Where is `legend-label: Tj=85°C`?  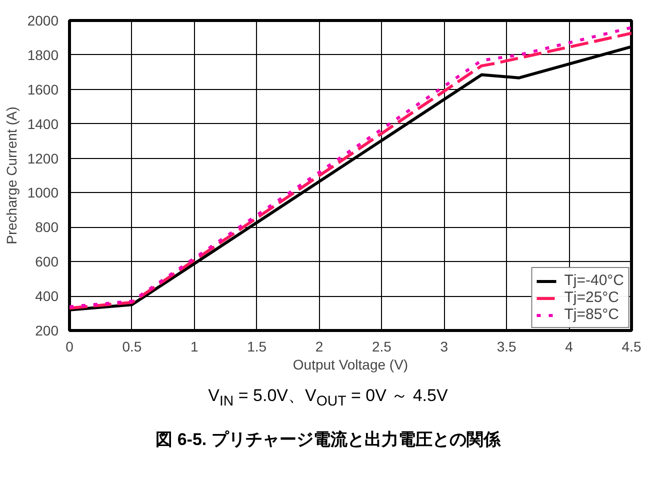 legend-label: Tj=85°C is located at coordinates (592, 314).